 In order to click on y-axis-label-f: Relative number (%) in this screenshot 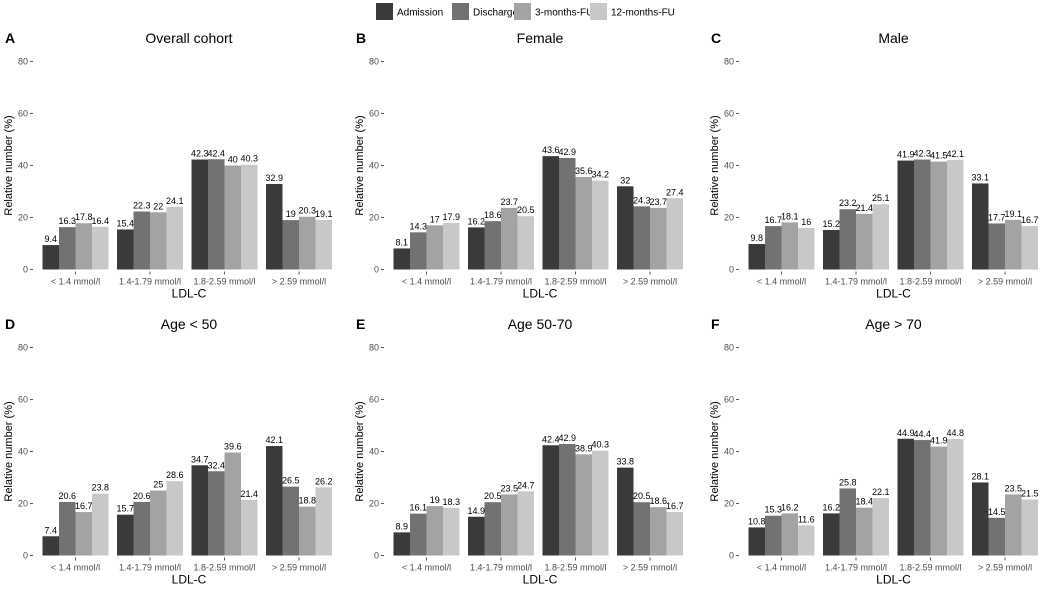, I will do `click(715, 451)`.